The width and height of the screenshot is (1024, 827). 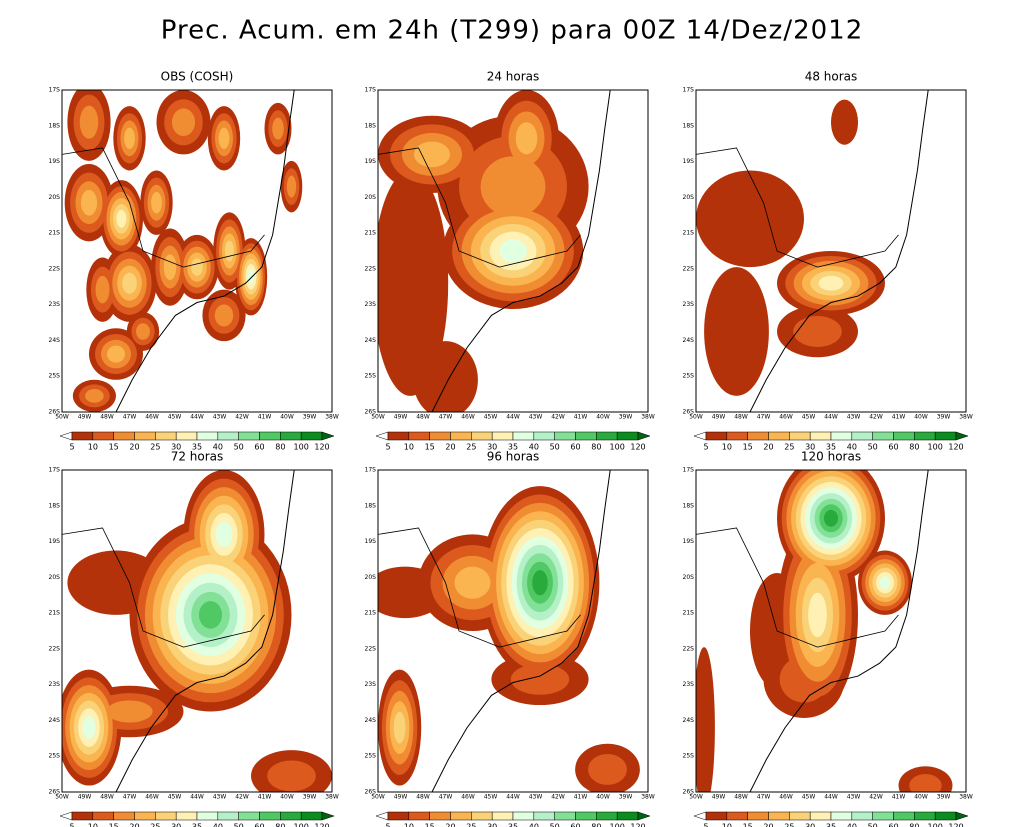 I want to click on colorbar-label: 30, so click(x=176, y=447).